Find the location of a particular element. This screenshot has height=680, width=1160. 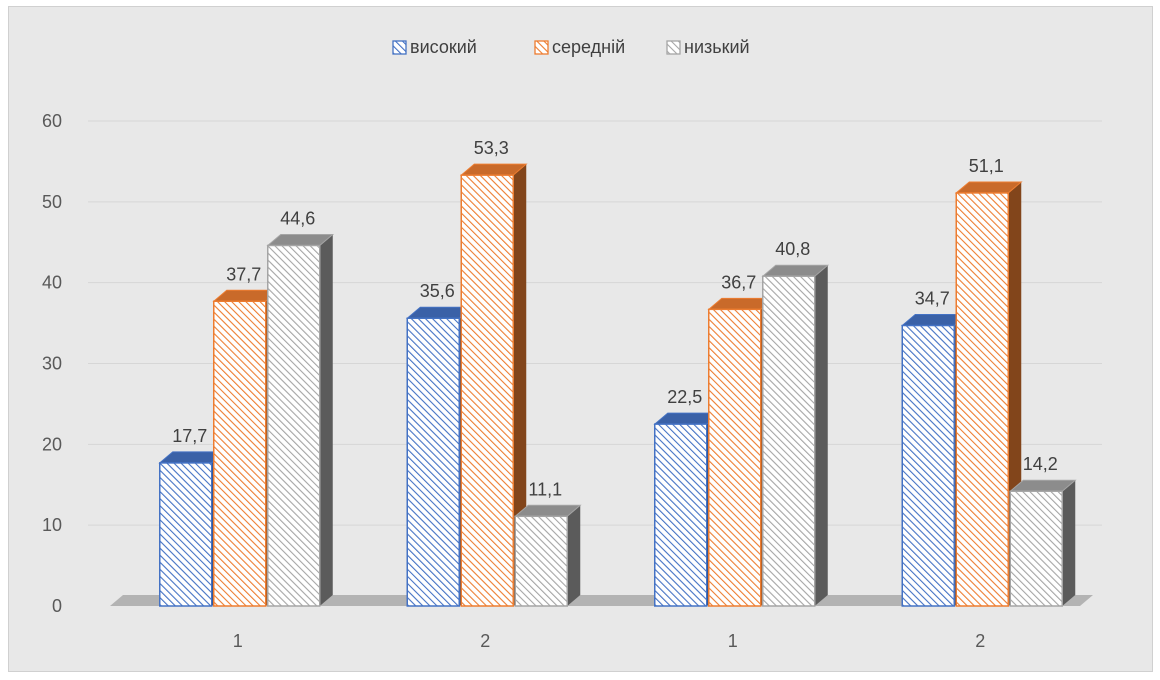

x-axis: 1 2 1 2 is located at coordinates (609, 641).